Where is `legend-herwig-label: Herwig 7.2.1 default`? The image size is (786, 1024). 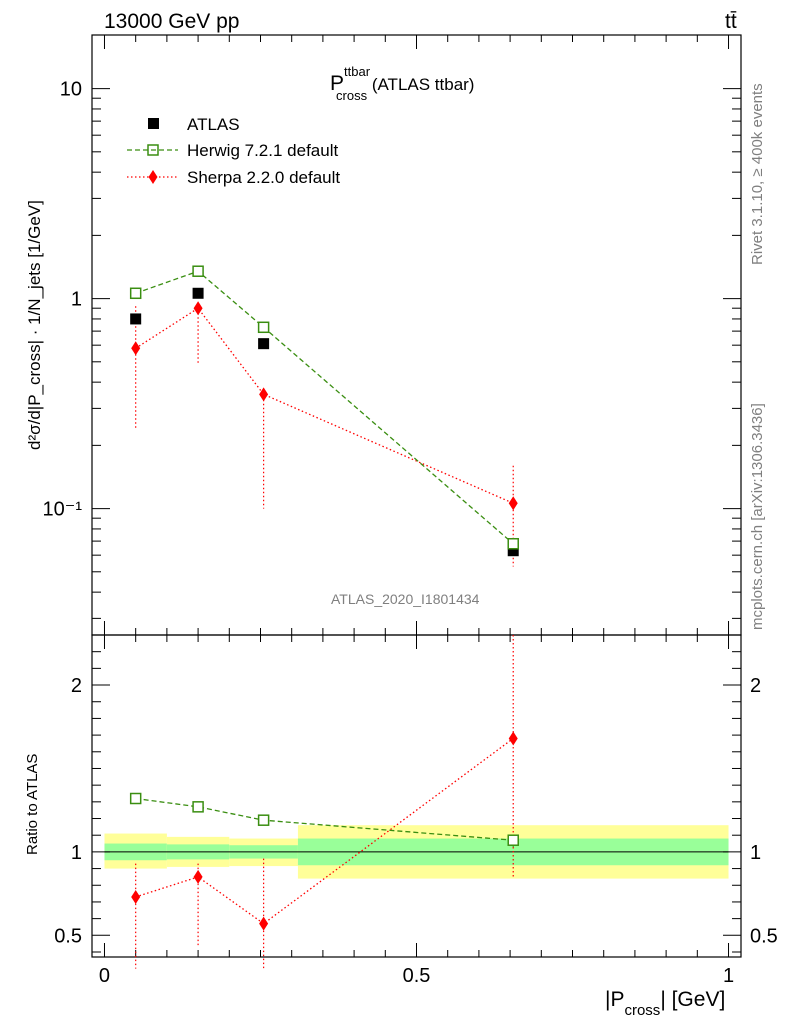
legend-herwig-label: Herwig 7.2.1 default is located at coordinates (262, 150).